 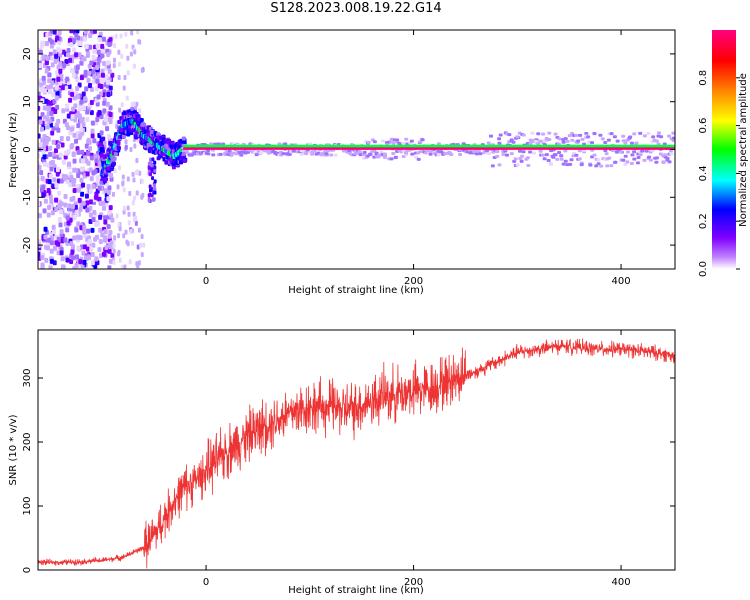 What do you see at coordinates (27, 101) in the screenshot?
I see `spec-y-tick-label: 10` at bounding box center [27, 101].